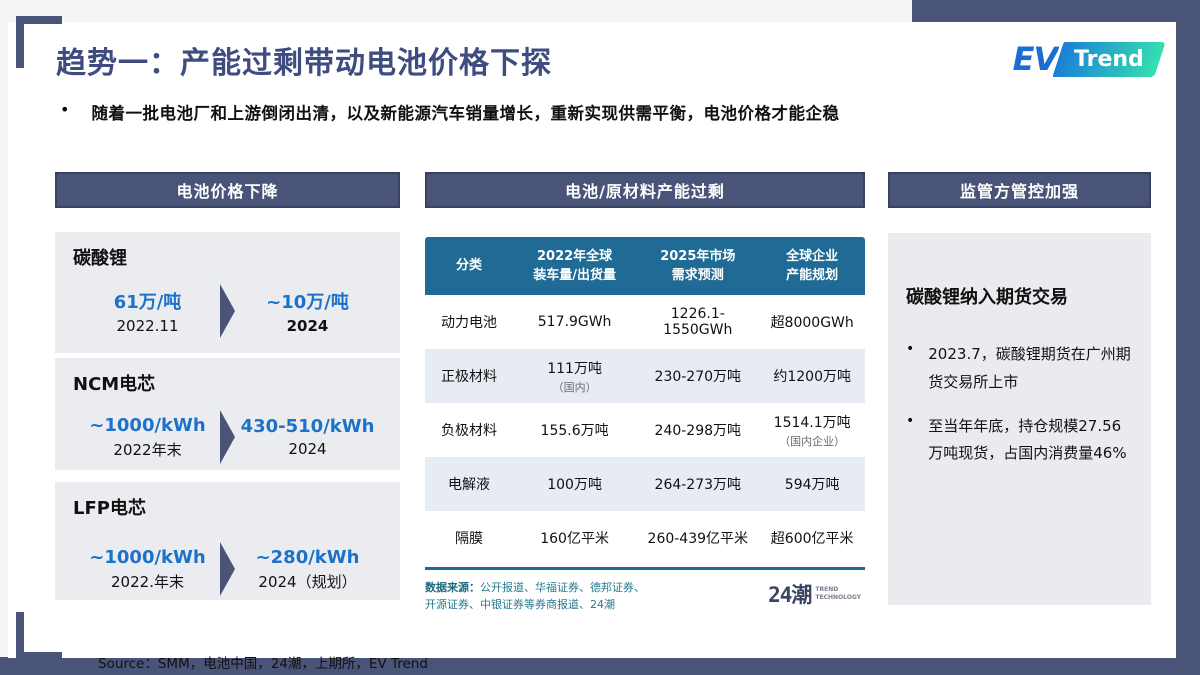  What do you see at coordinates (147, 302) in the screenshot?
I see `price-from-value: 61万/吨` at bounding box center [147, 302].